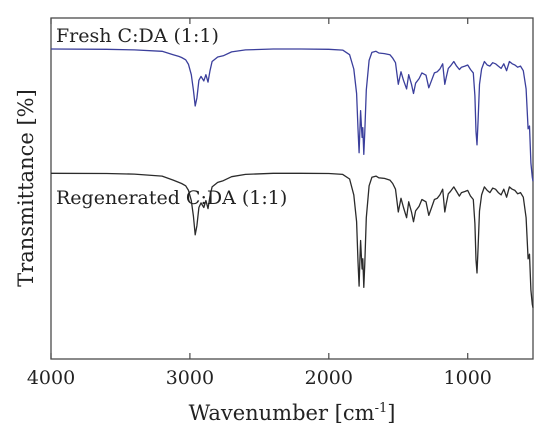  What do you see at coordinates (391, 413) in the screenshot?
I see `x-axis-title-close: ]` at bounding box center [391, 413].